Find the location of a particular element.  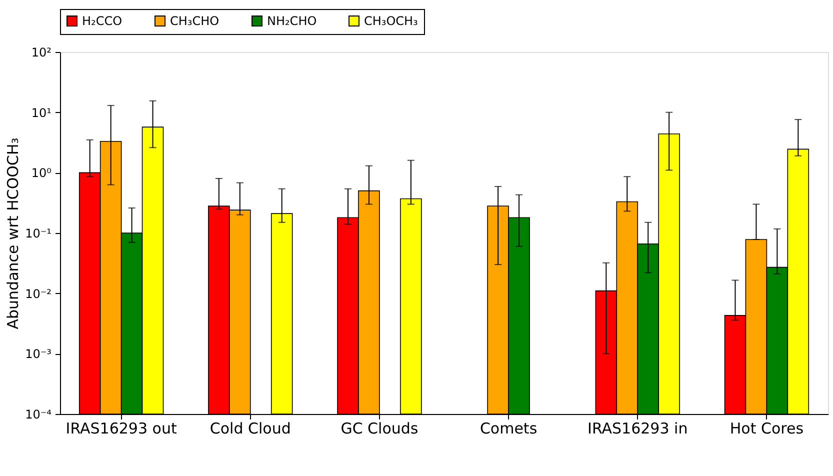

legend-label: CH₃CHO is located at coordinates (195, 21).